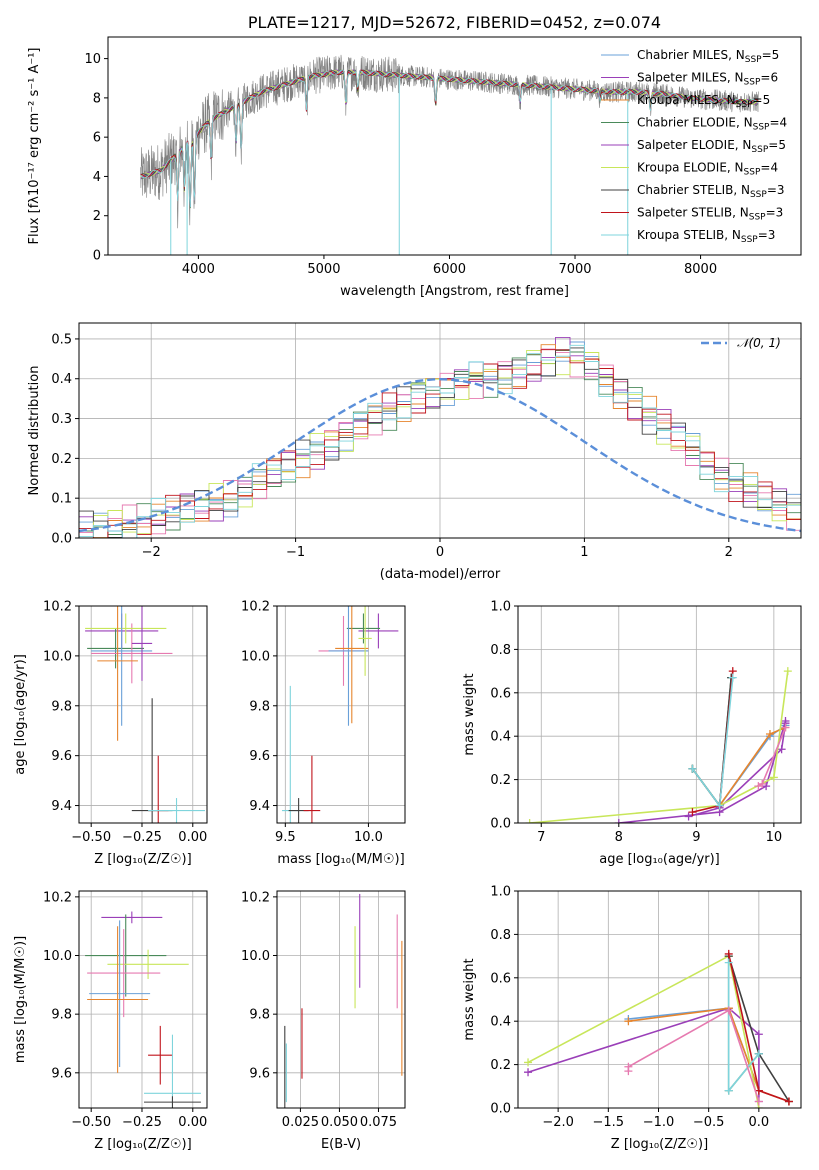 Image resolution: width=819 pixels, height=1170 pixels. What do you see at coordinates (584, 552) in the screenshot?
I see `x-tick-label: 1` at bounding box center [584, 552].